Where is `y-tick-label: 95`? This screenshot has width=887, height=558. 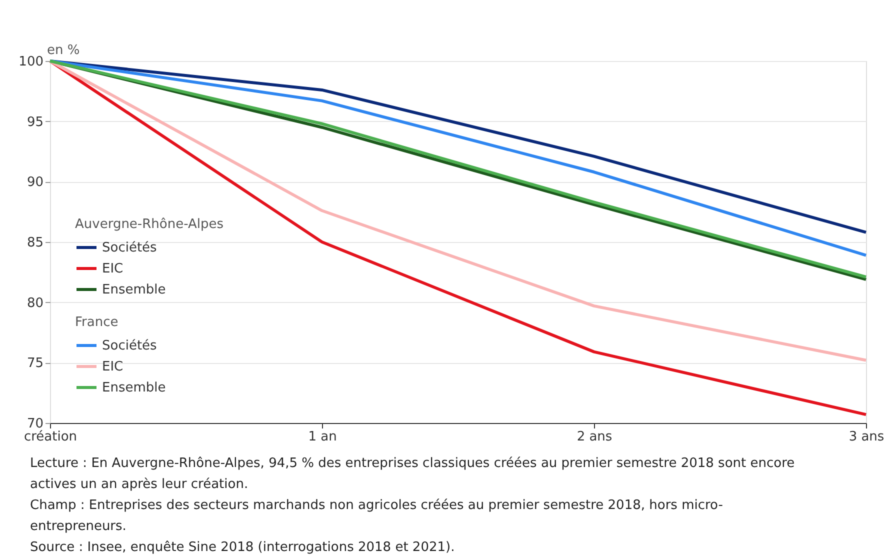
y-tick-label: 95 is located at coordinates (35, 122).